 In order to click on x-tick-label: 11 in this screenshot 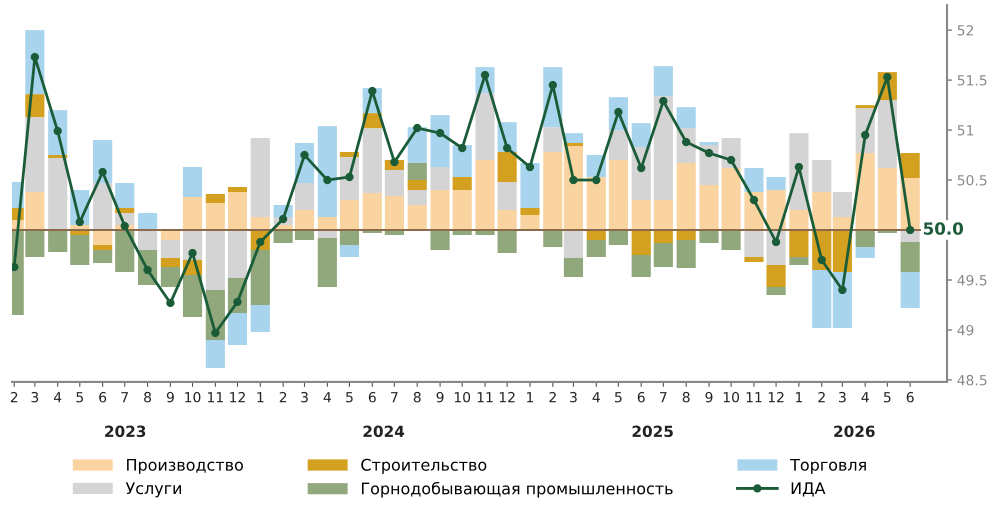, I will do `click(485, 397)`.